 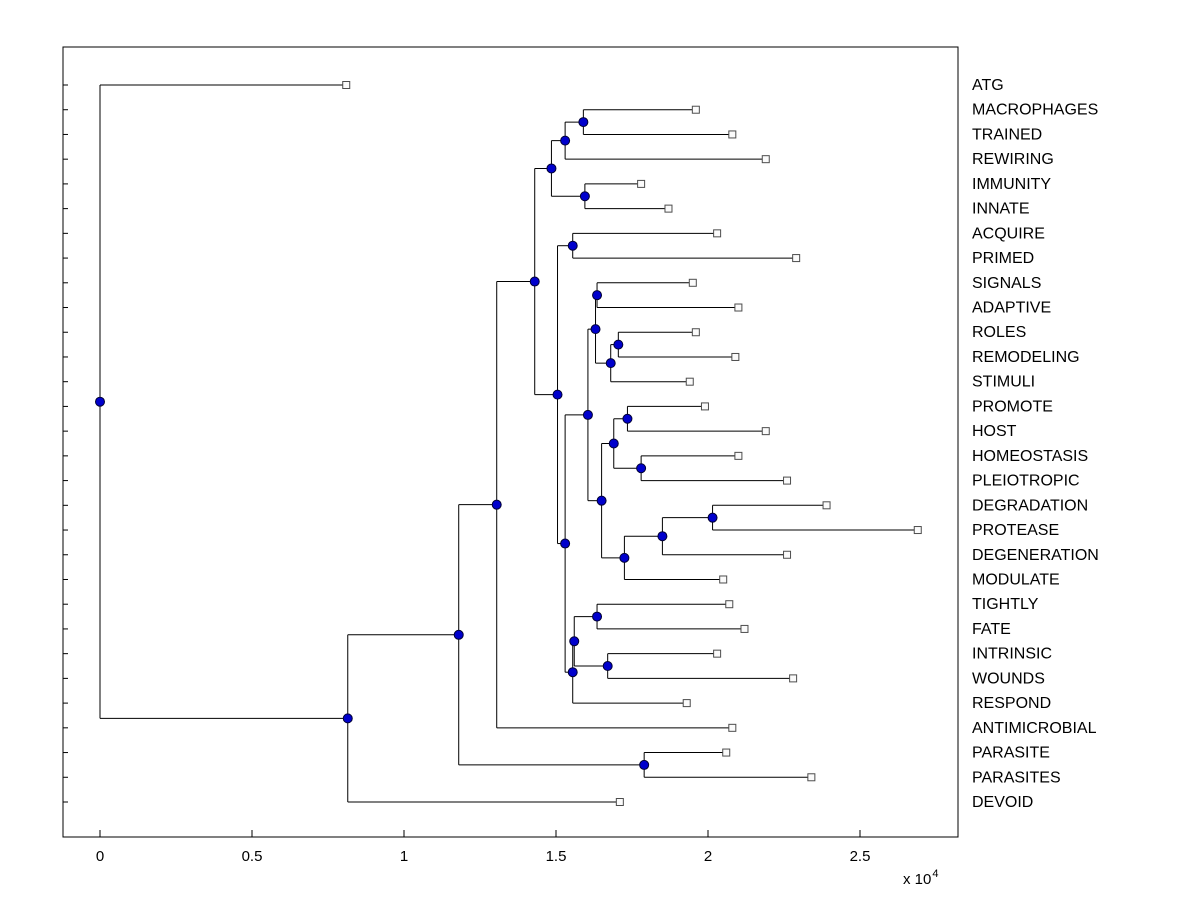 I want to click on axis-exponent-power: 4, so click(x=935, y=874).